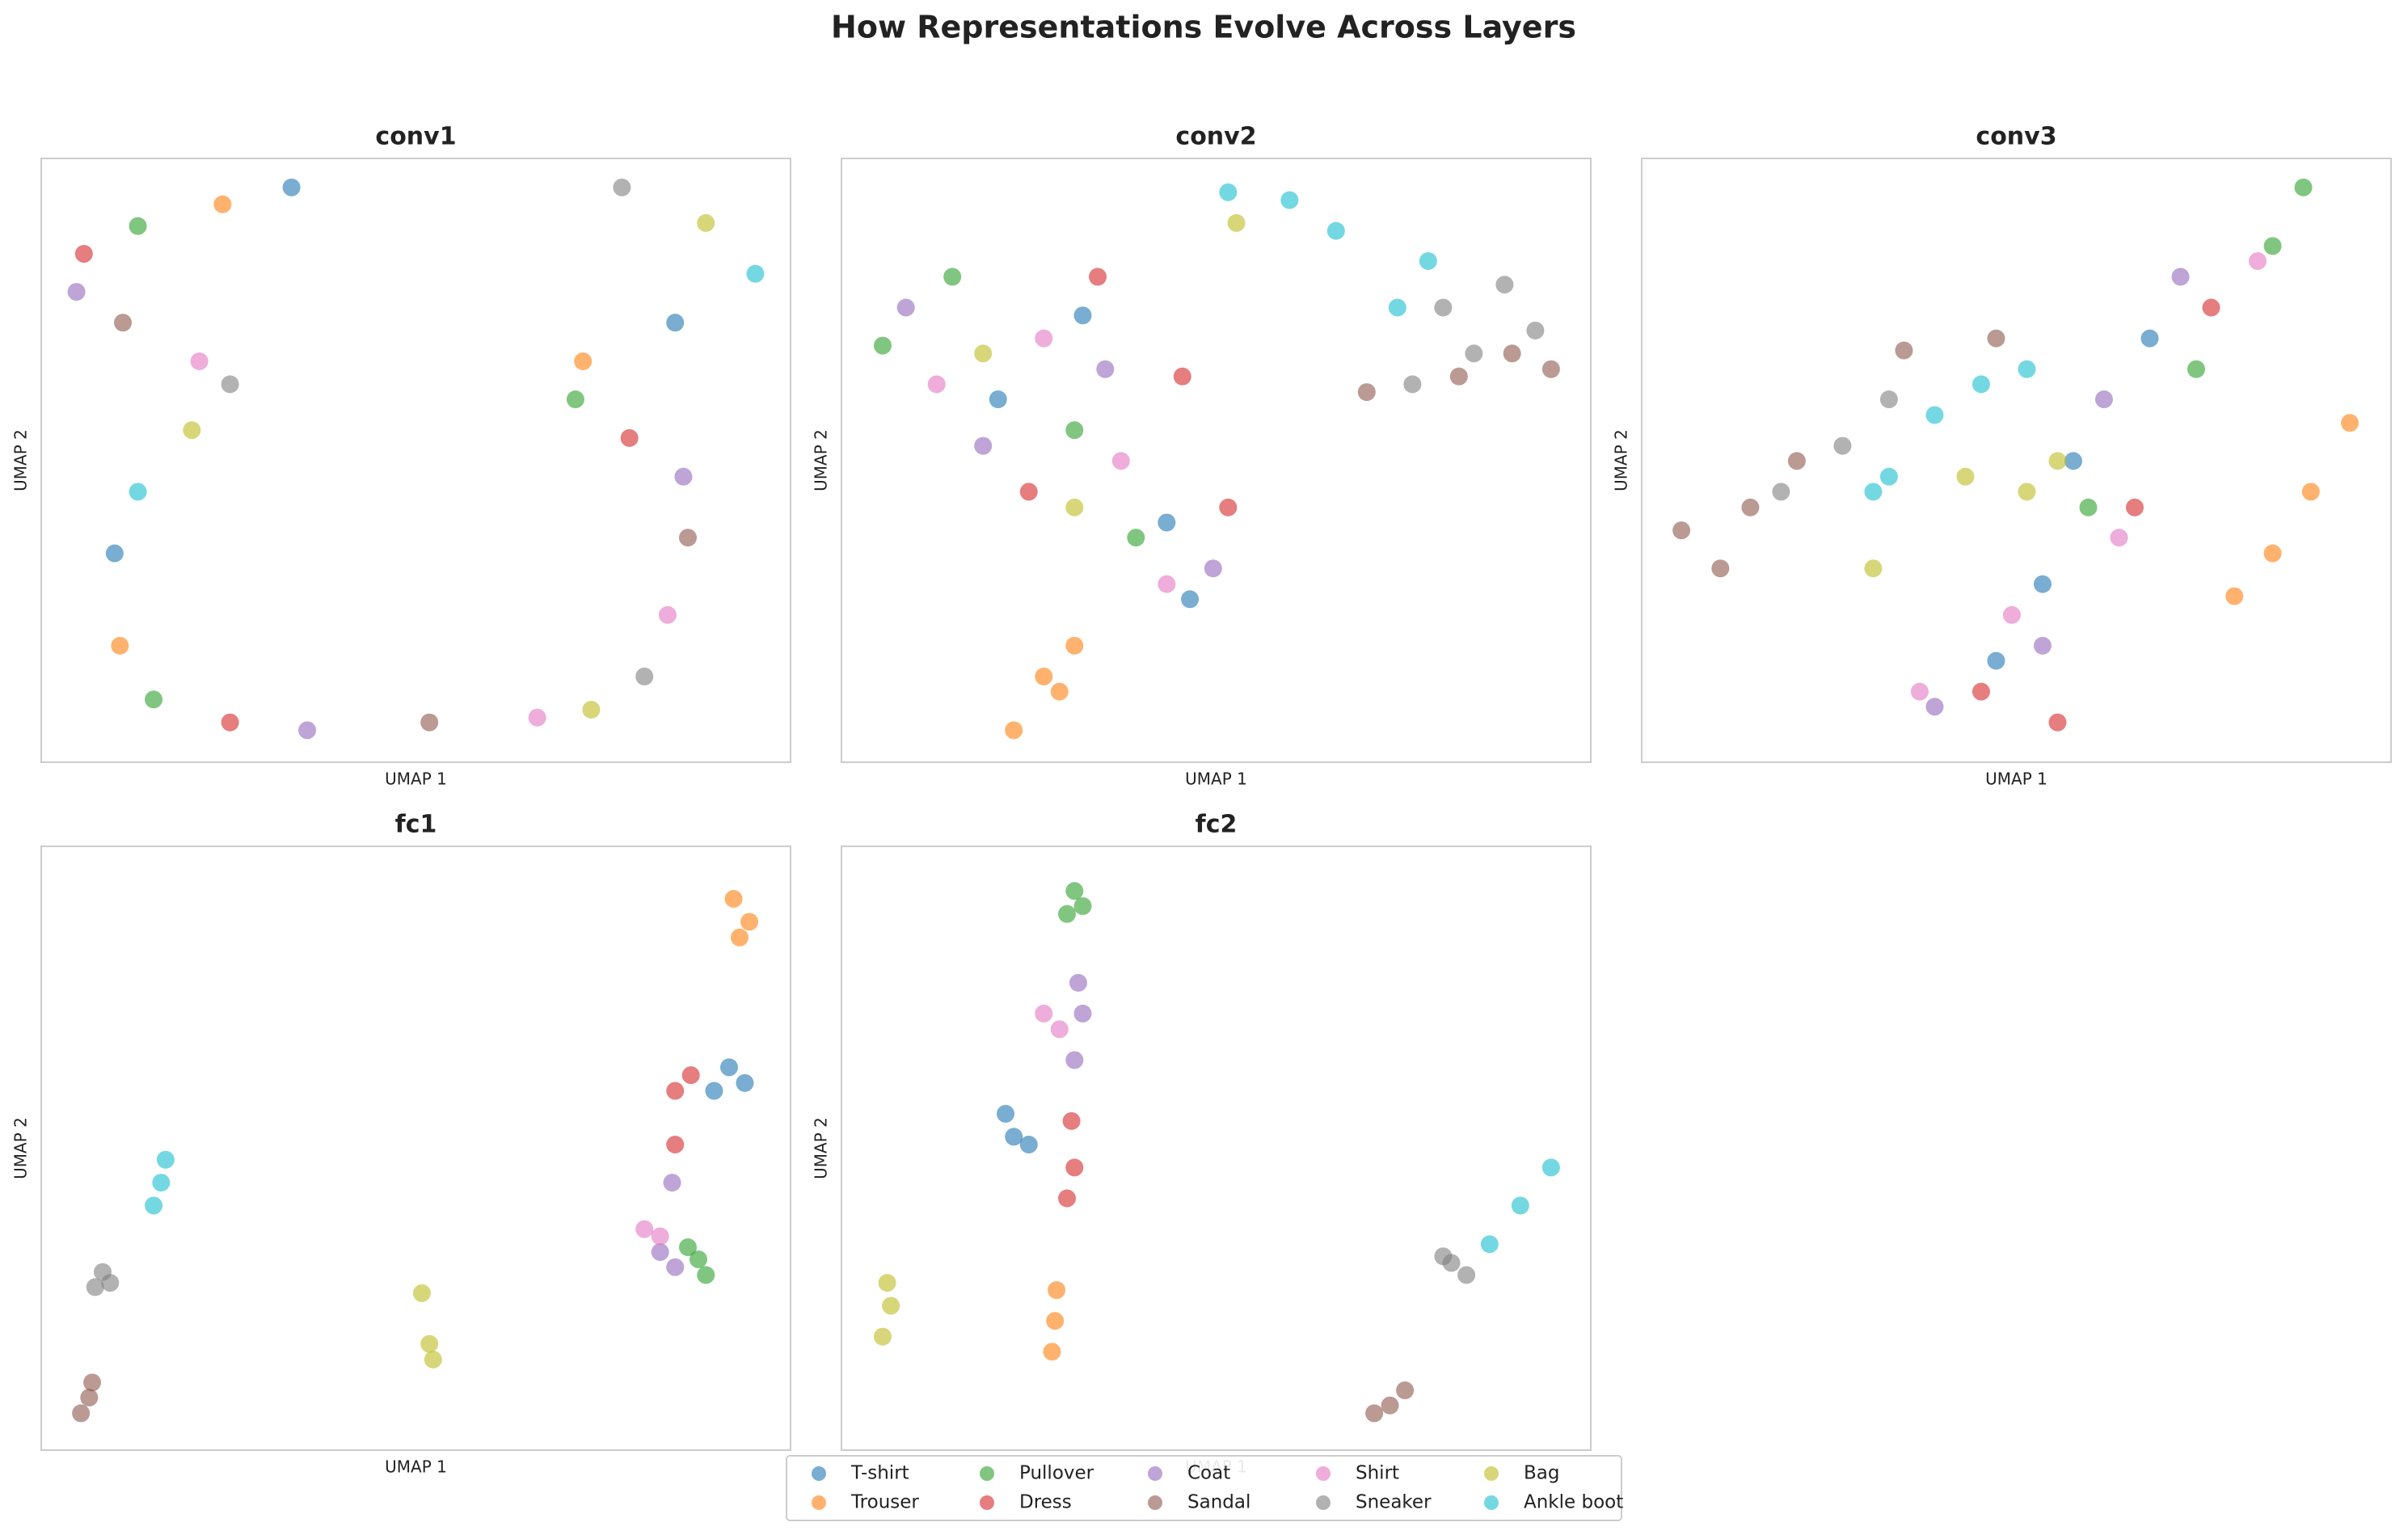 This screenshot has width=2408, height=1535. What do you see at coordinates (1541, 1473) in the screenshot?
I see `legend-label: Bag` at bounding box center [1541, 1473].